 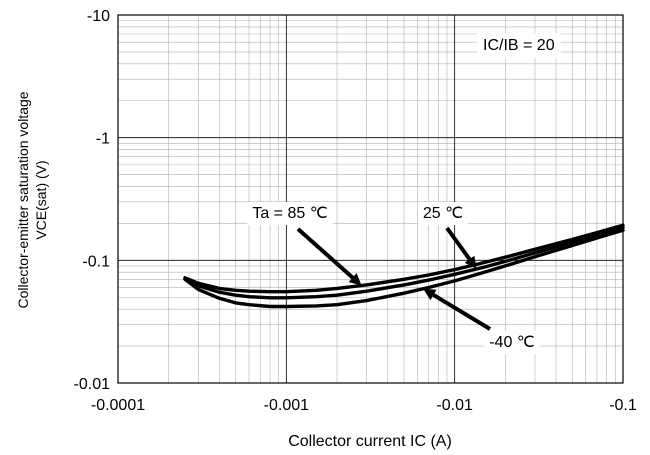 I want to click on y-tick-label: -0.01, so click(x=92, y=384).